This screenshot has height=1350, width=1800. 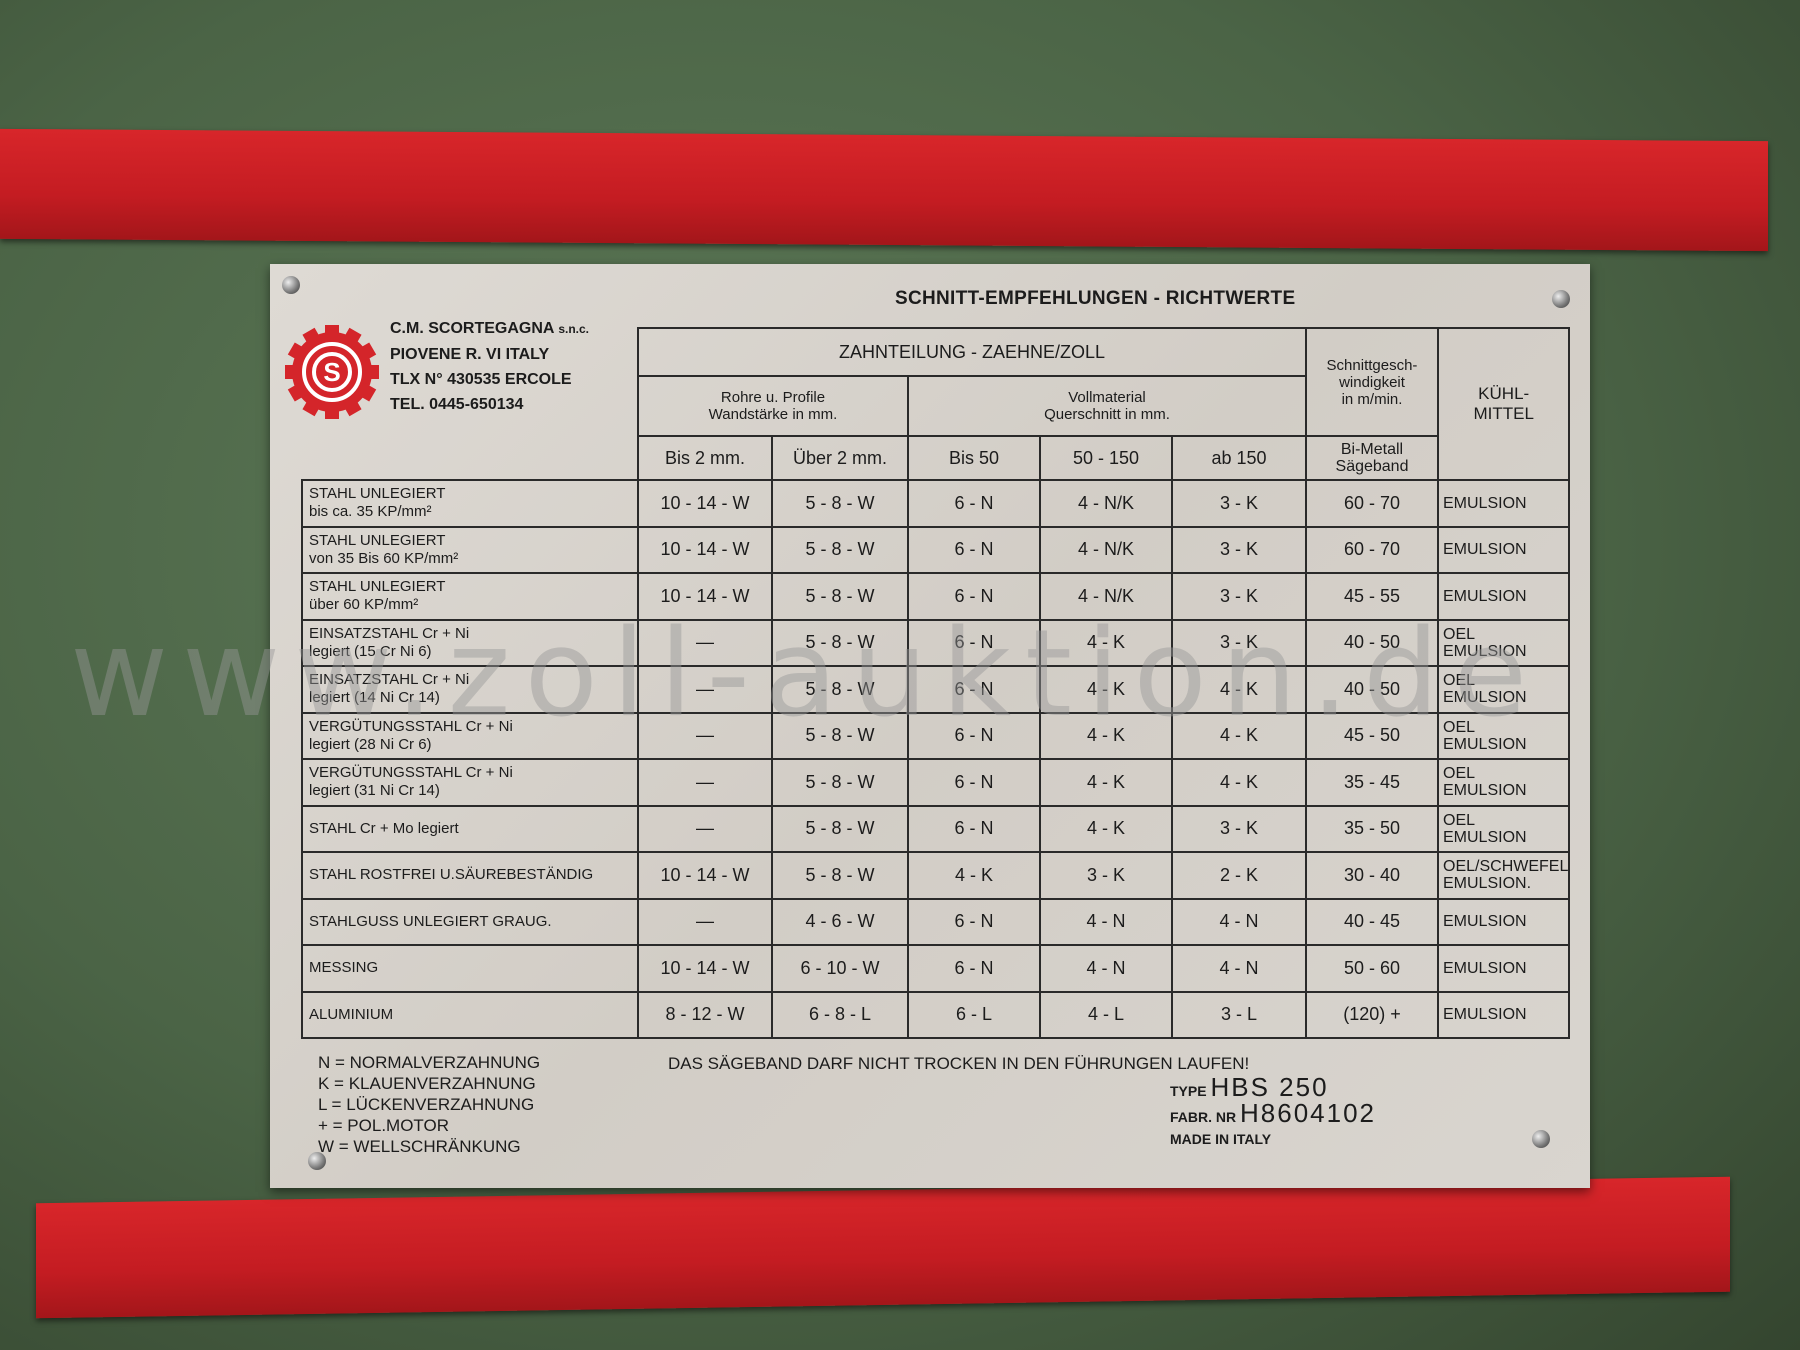 What do you see at coordinates (974, 1014) in the screenshot?
I see `table-cell: 6 - L` at bounding box center [974, 1014].